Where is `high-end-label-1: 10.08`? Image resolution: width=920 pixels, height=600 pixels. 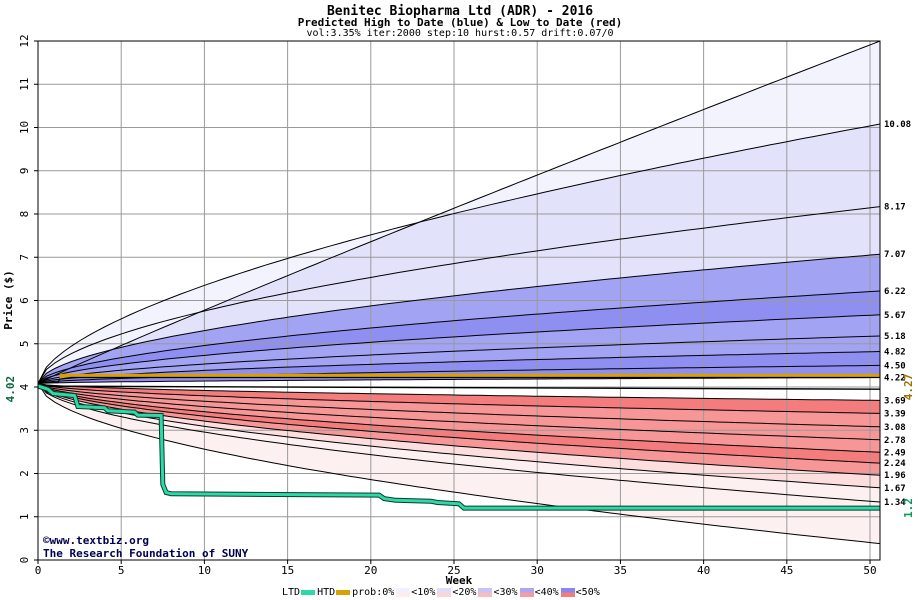 high-end-label-1: 10.08 is located at coordinates (897, 125).